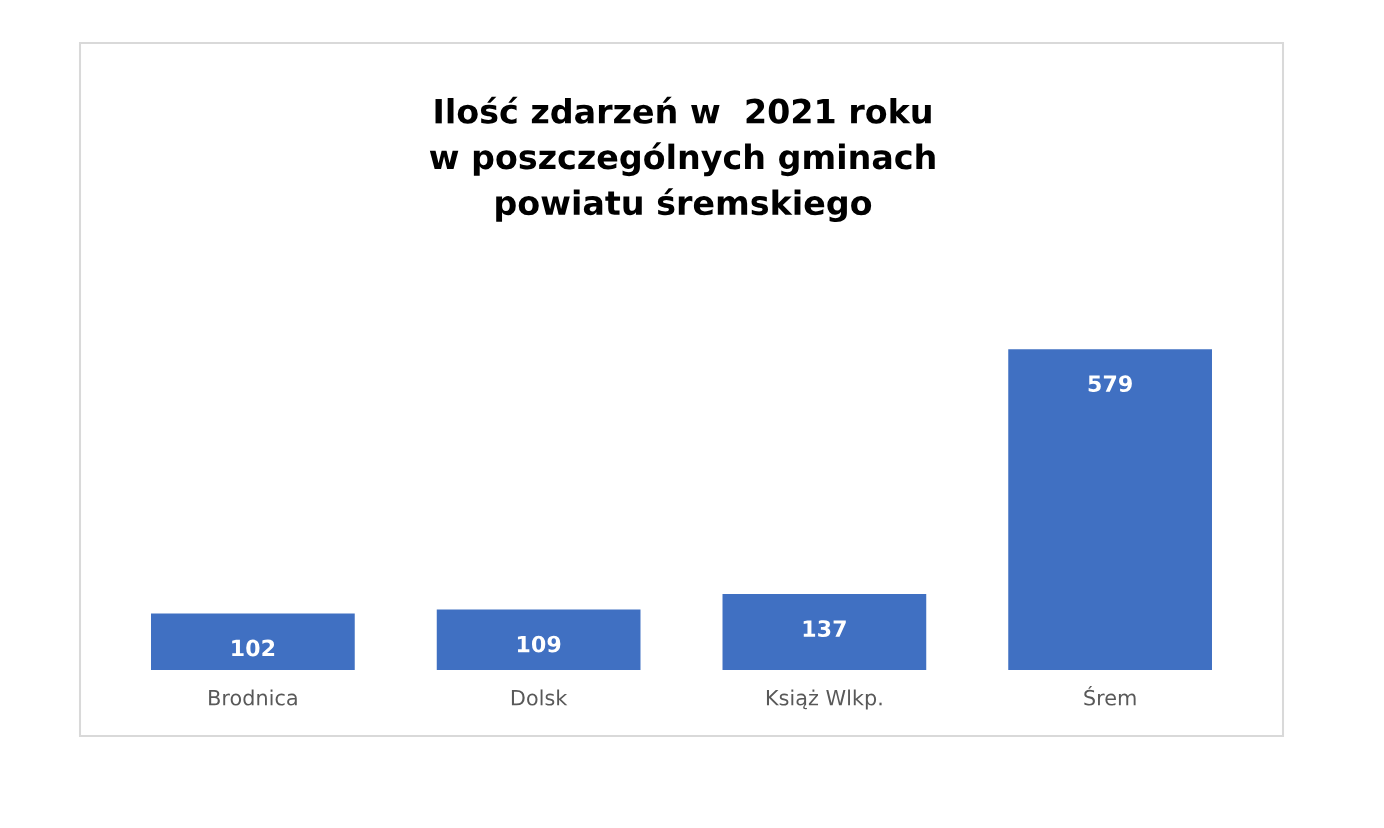  Describe the element at coordinates (539, 644) in the screenshot. I see `data-label: 109` at that location.